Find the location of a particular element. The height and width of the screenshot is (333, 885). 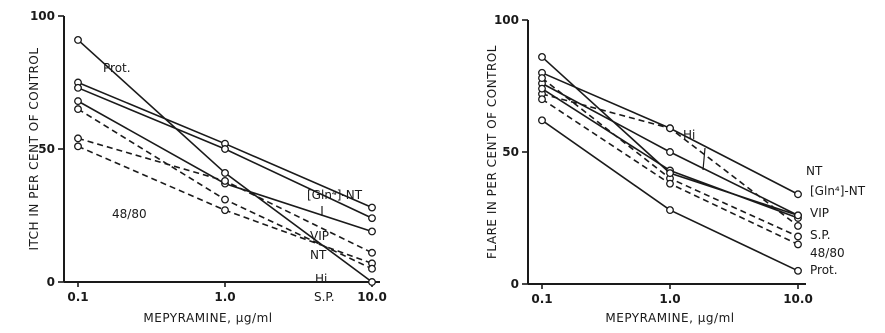

label-leader is located at coordinates (704, 159).